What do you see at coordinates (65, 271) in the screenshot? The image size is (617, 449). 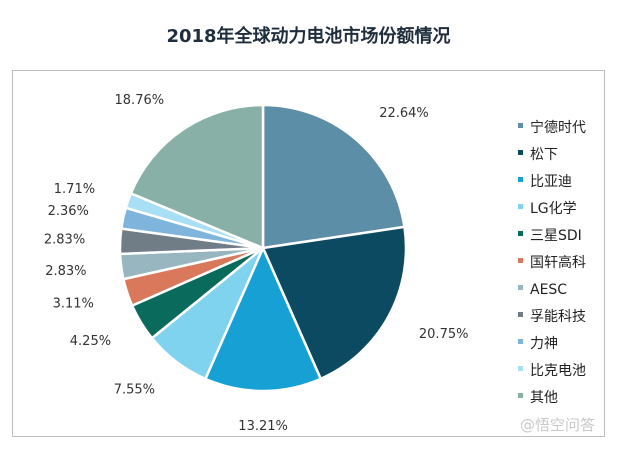 I see `slice-label-6: 2.83%` at bounding box center [65, 271].